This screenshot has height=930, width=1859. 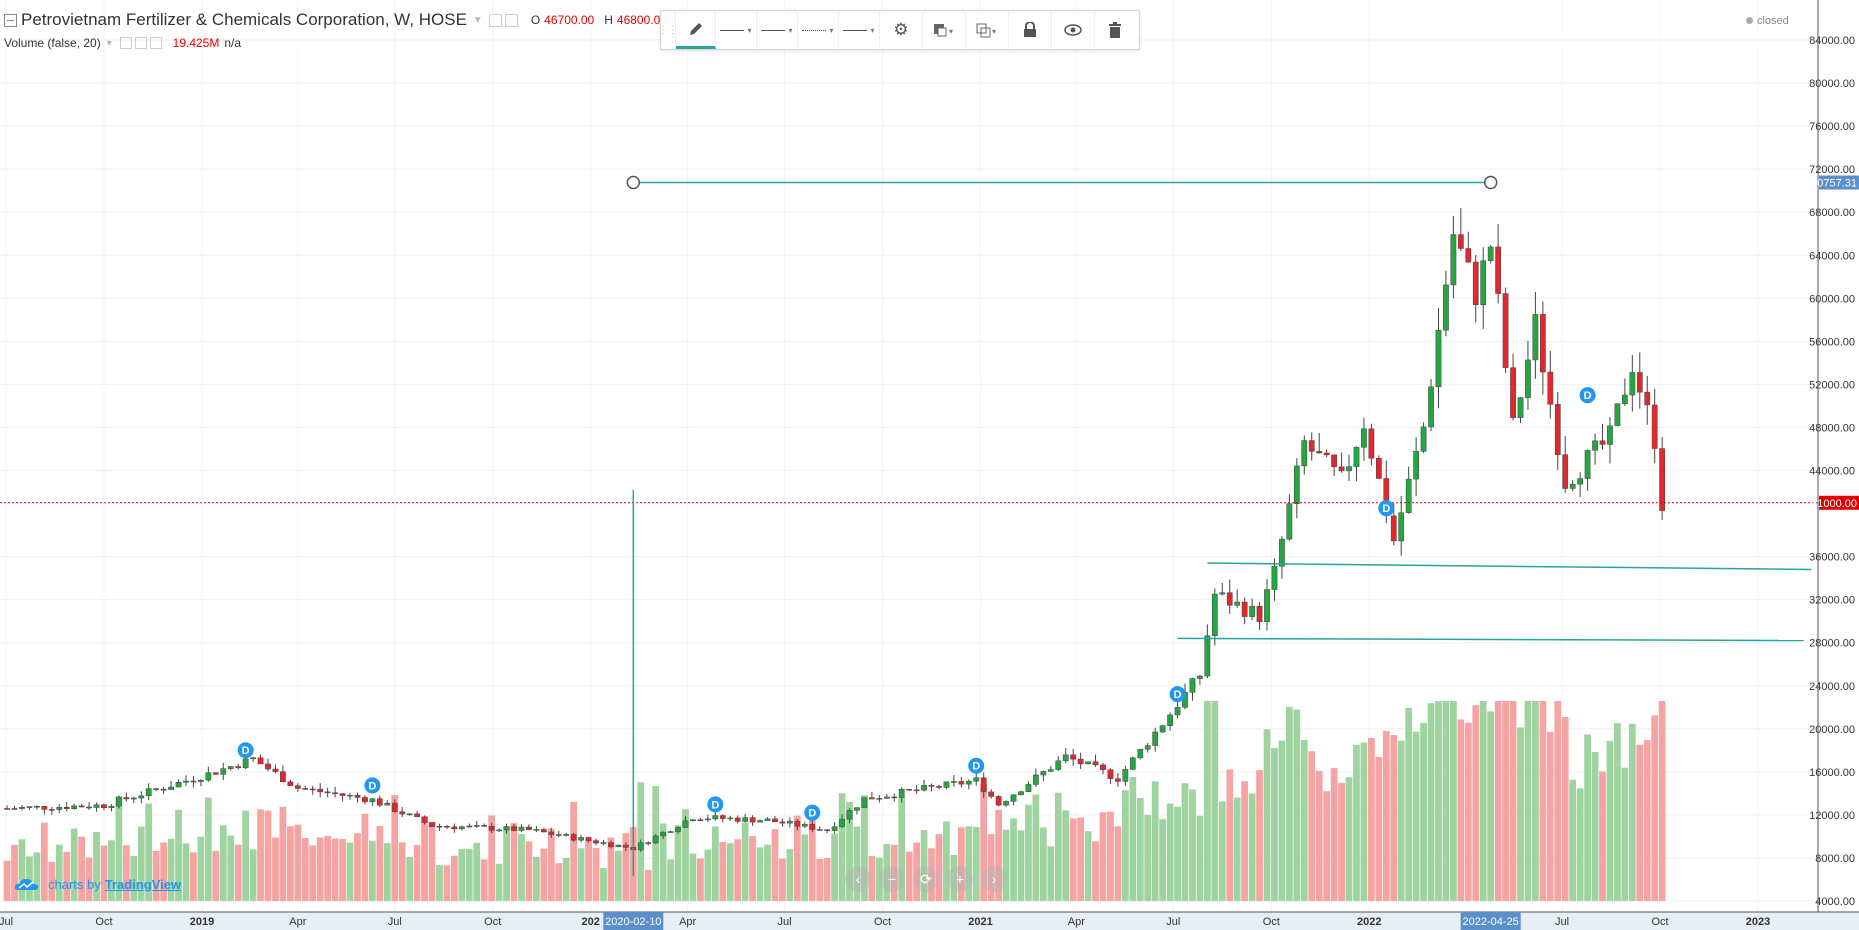 What do you see at coordinates (944, 30) in the screenshot?
I see `fill-color-icon: ▾` at bounding box center [944, 30].